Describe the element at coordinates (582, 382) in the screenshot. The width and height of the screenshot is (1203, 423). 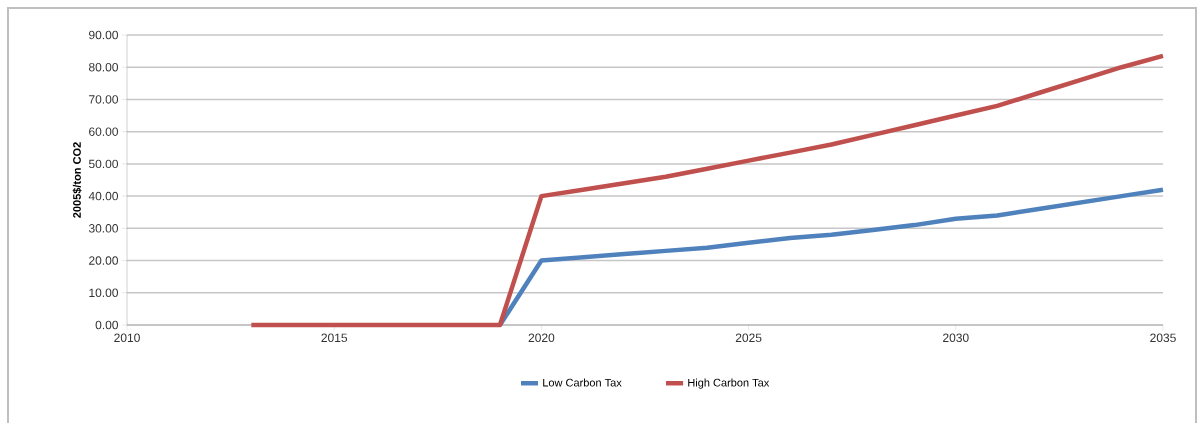
I see `legend-label: Low Carbon Tax` at that location.